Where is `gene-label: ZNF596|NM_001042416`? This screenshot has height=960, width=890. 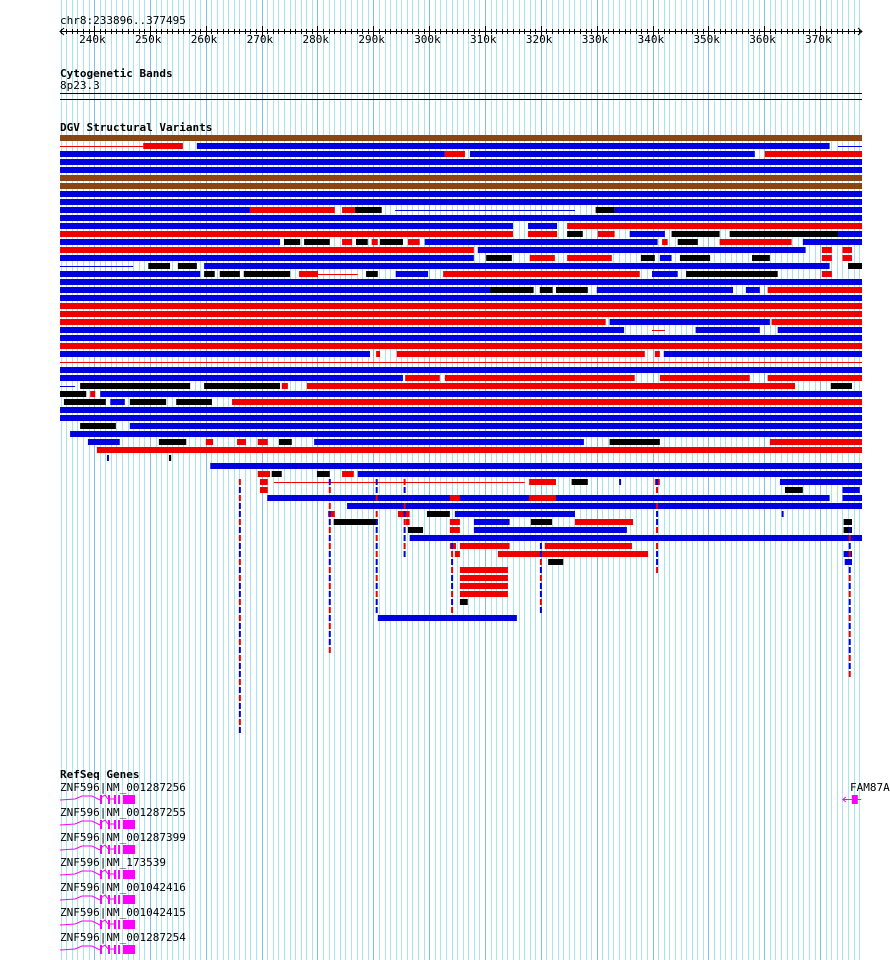
gene-label: ZNF596|NM_001042416 is located at coordinates (123, 887).